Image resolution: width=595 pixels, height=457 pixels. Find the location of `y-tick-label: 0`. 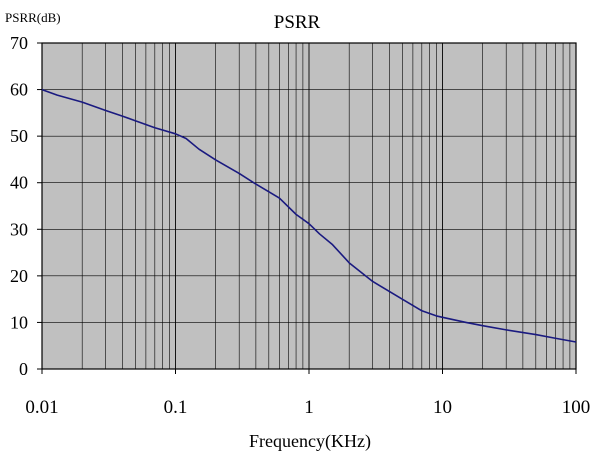

y-tick-label: 0 is located at coordinates (23, 369).